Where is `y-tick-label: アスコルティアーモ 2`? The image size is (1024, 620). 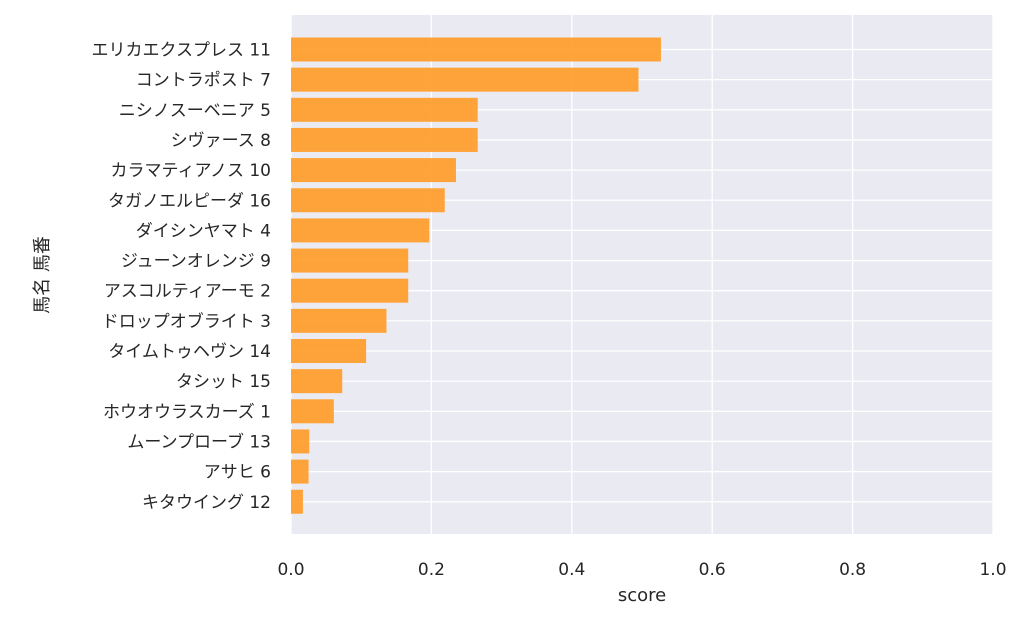
y-tick-label: アスコルティアーモ 2 is located at coordinates (187, 292).